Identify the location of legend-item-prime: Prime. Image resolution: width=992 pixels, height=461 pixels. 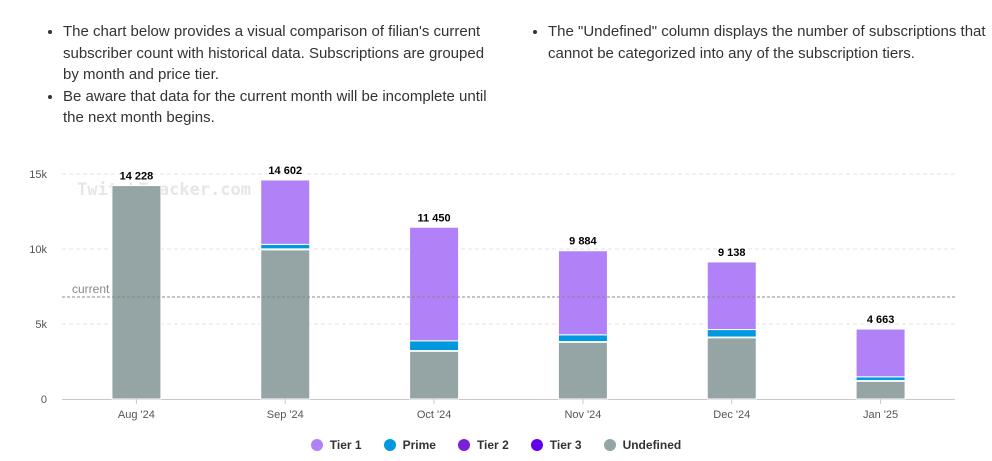
(409, 445).